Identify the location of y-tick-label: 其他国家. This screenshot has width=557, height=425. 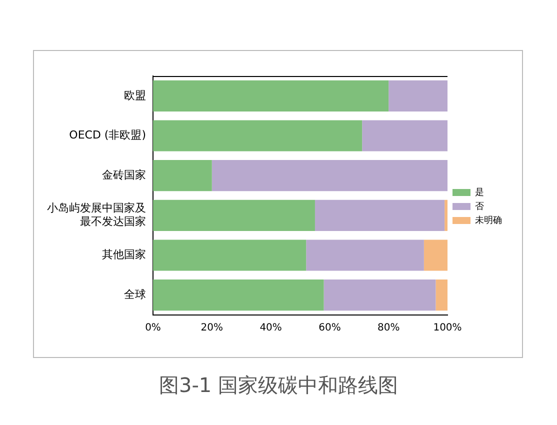
(124, 255).